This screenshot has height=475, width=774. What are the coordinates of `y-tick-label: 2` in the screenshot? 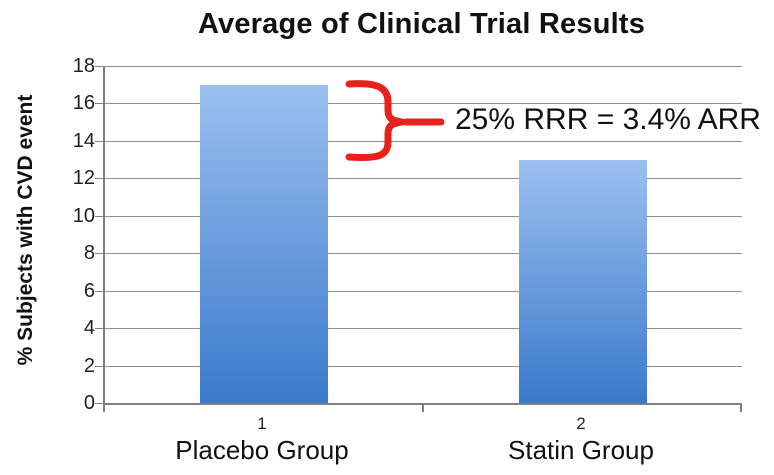 It's located at (89, 366).